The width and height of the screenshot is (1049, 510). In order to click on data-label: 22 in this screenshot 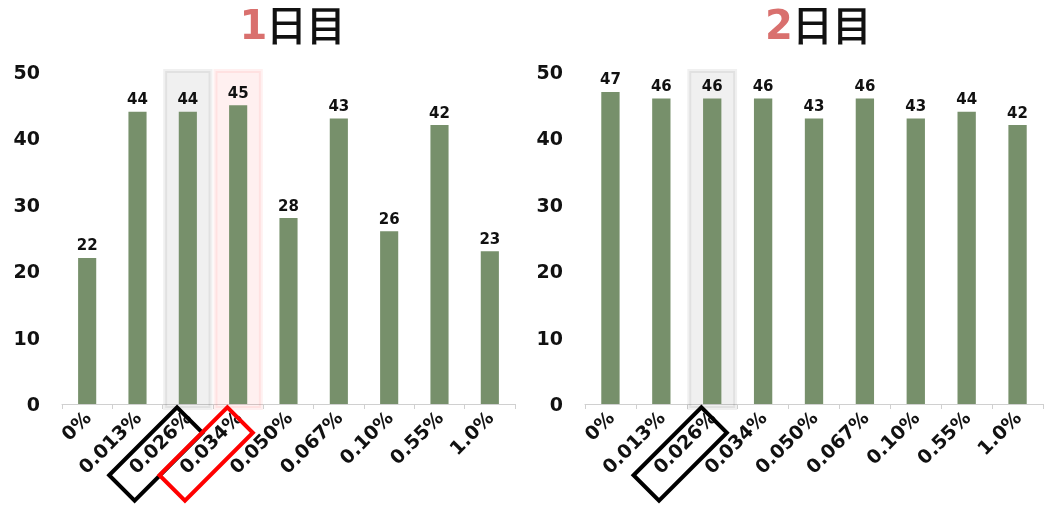, I will do `click(87, 245)`.